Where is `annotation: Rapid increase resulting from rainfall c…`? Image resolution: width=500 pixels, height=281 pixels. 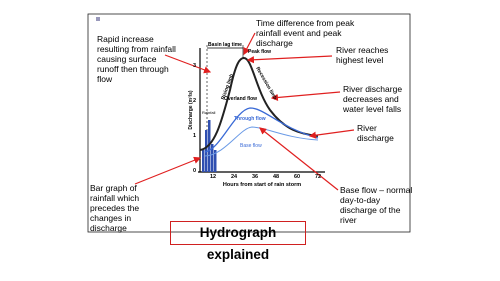 annotation: Rapid increase resulting from rainfall c… is located at coordinates (136, 59).